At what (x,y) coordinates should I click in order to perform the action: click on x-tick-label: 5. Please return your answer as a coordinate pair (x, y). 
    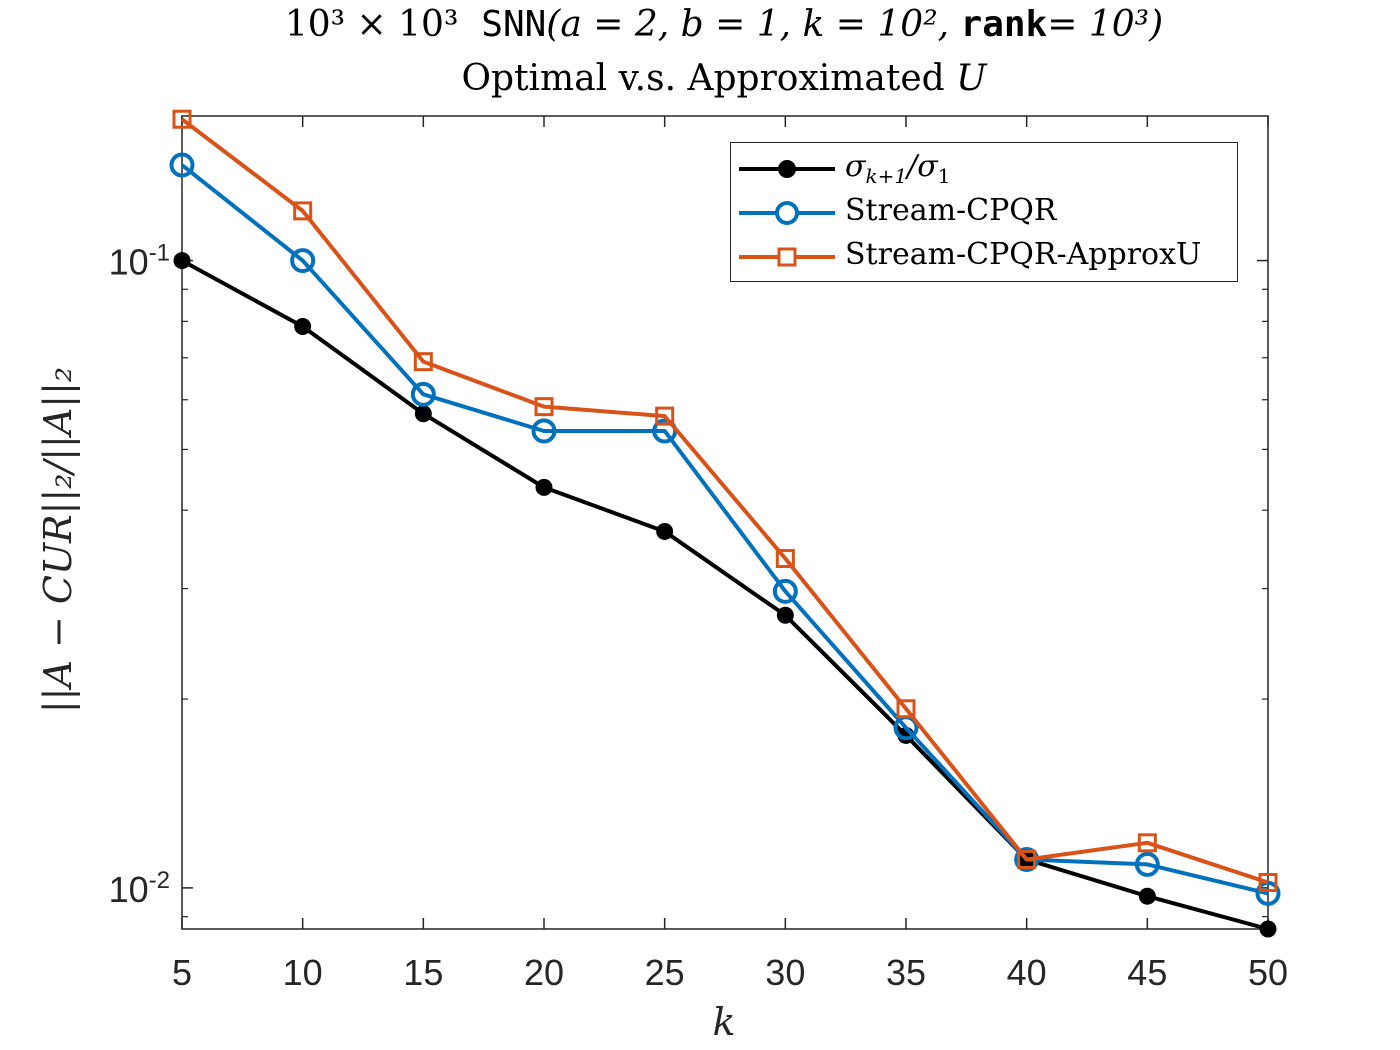
    Looking at the image, I should click on (182, 972).